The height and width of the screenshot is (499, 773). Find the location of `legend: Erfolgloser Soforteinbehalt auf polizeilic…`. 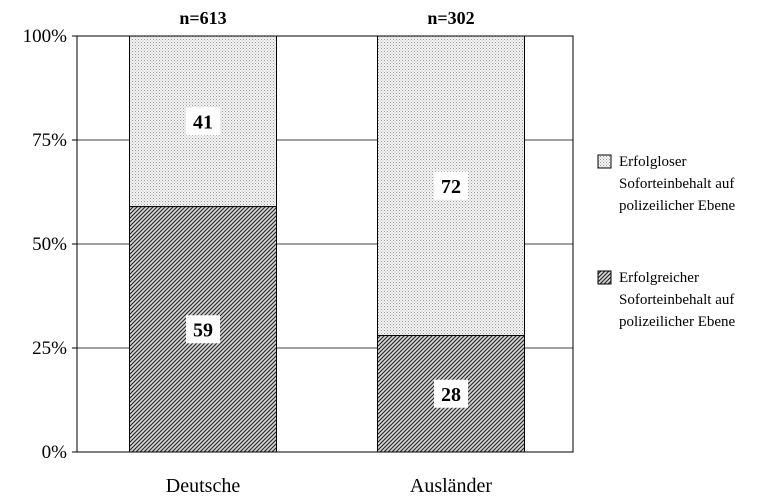

legend: Erfolgloser Soforteinbehalt auf polizeilic… is located at coordinates (666, 242).